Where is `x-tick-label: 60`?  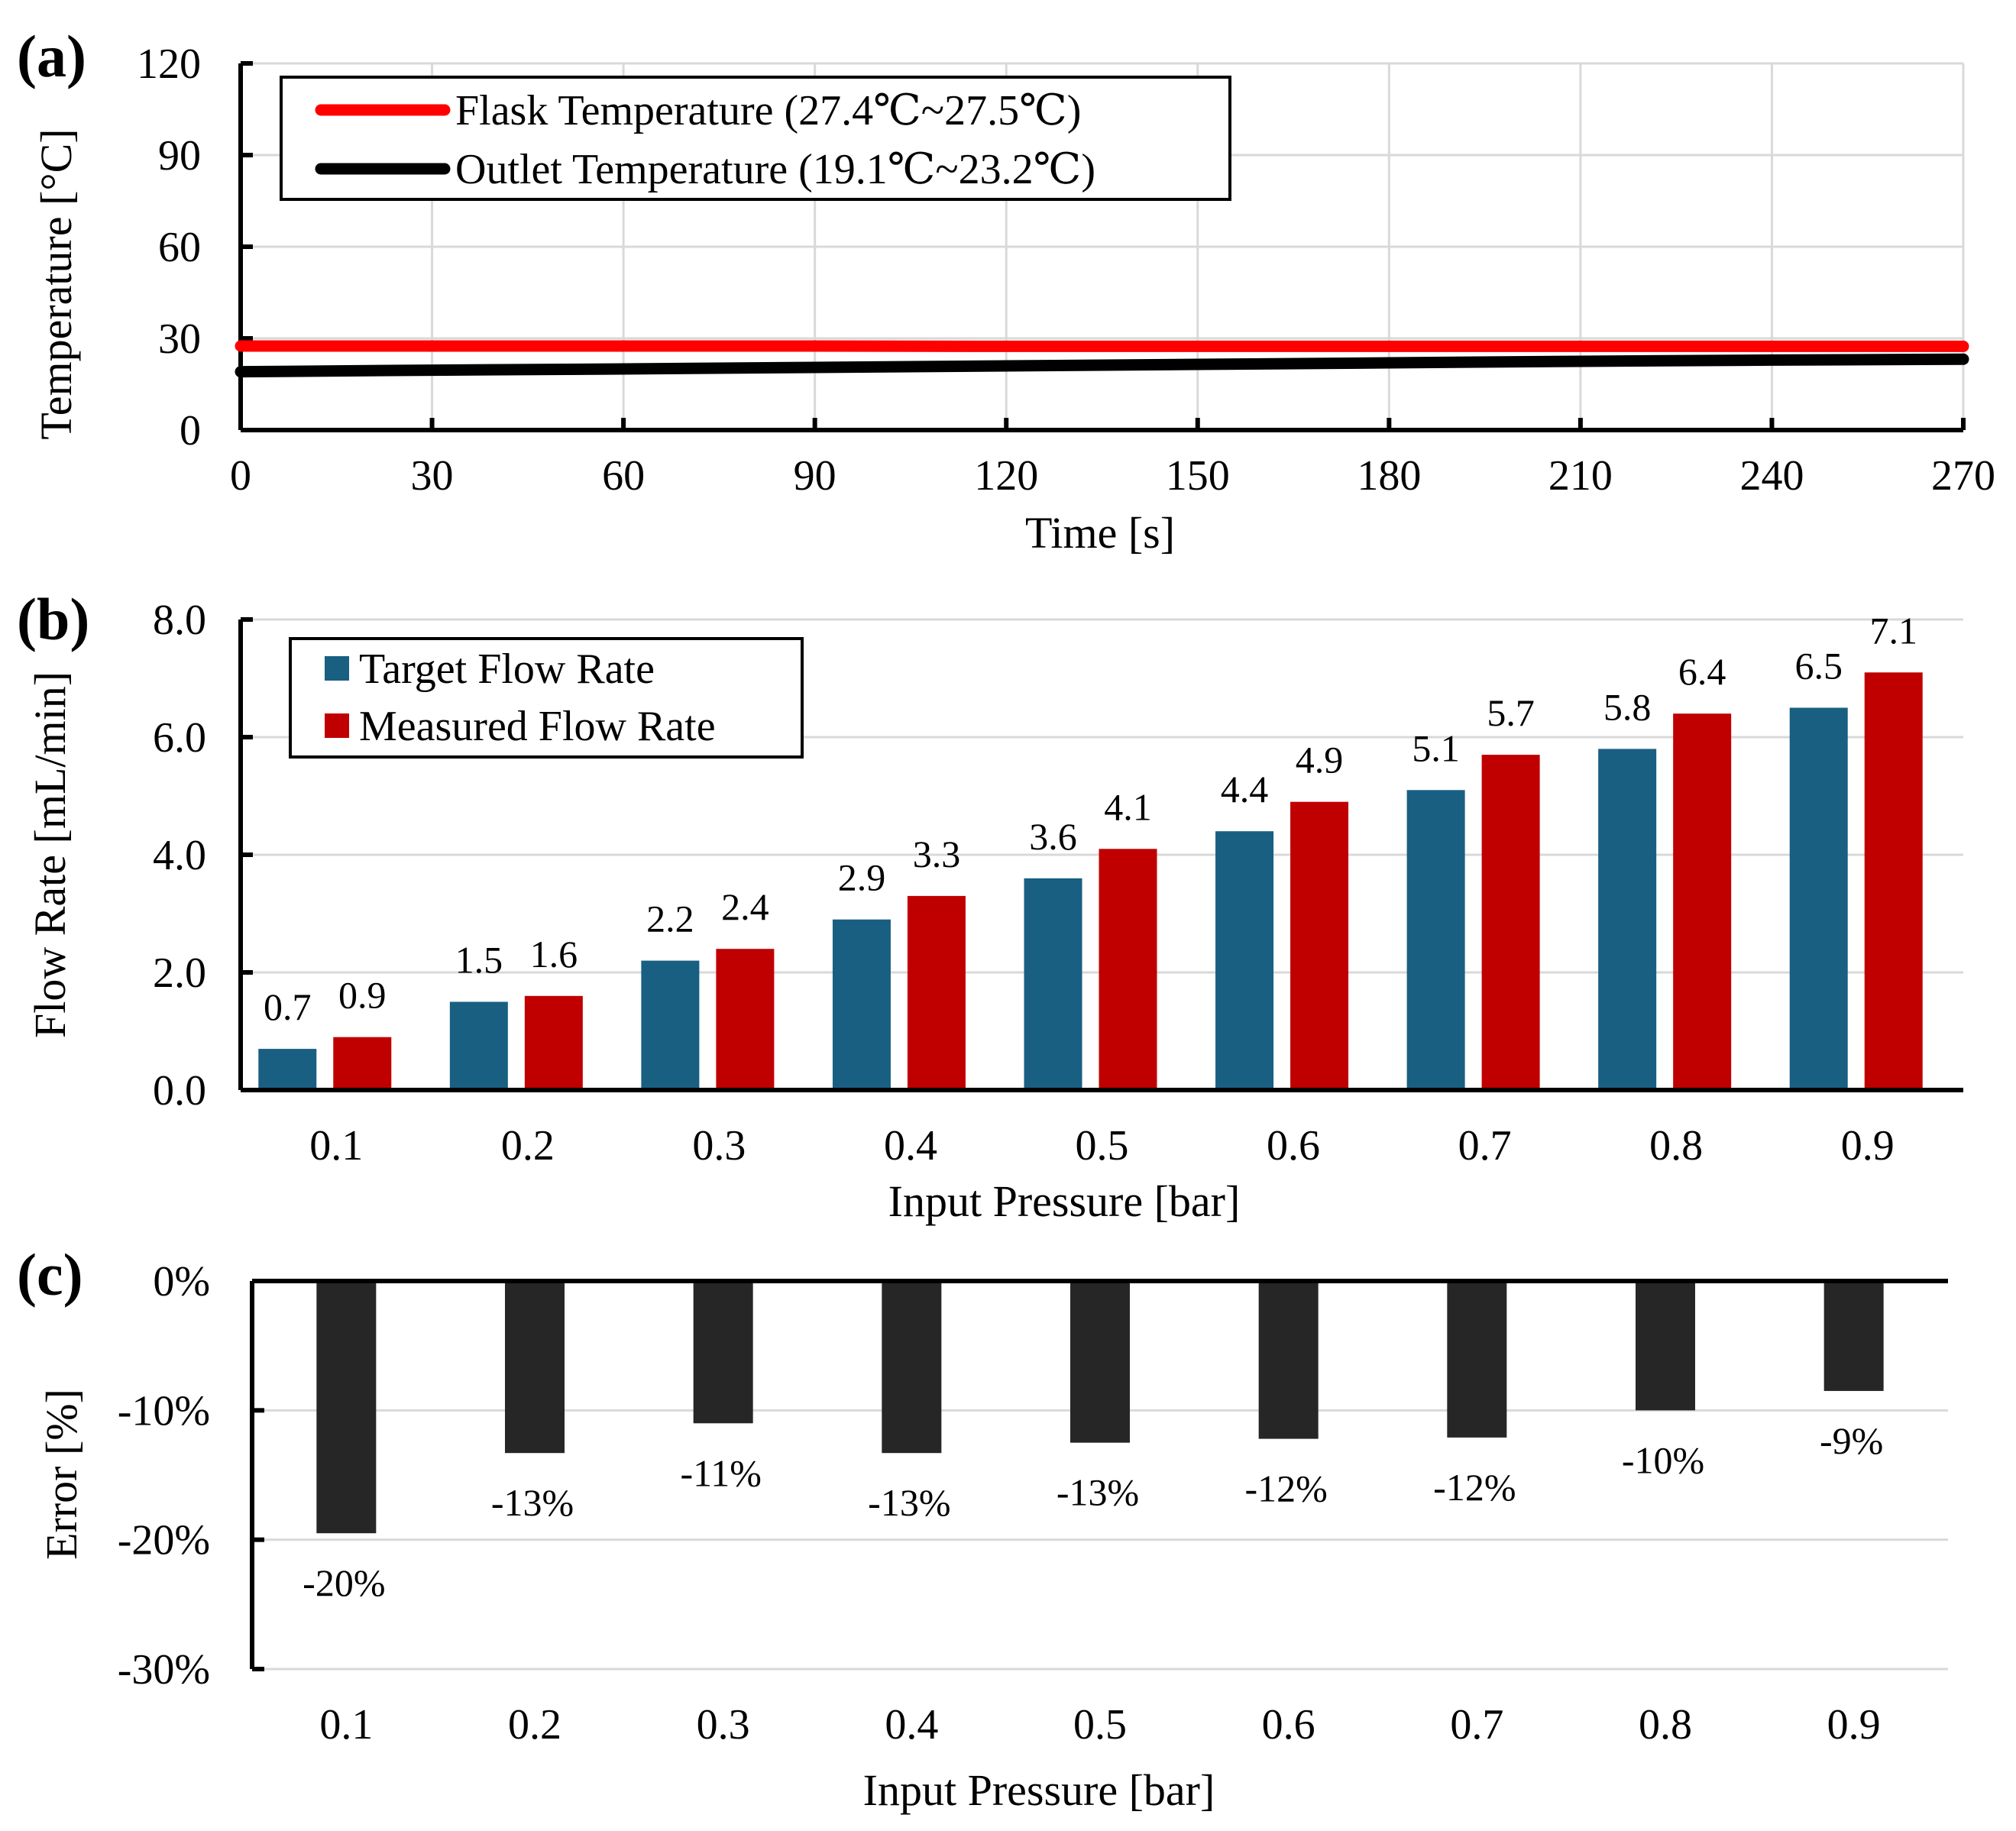
x-tick-label: 60 is located at coordinates (623, 476).